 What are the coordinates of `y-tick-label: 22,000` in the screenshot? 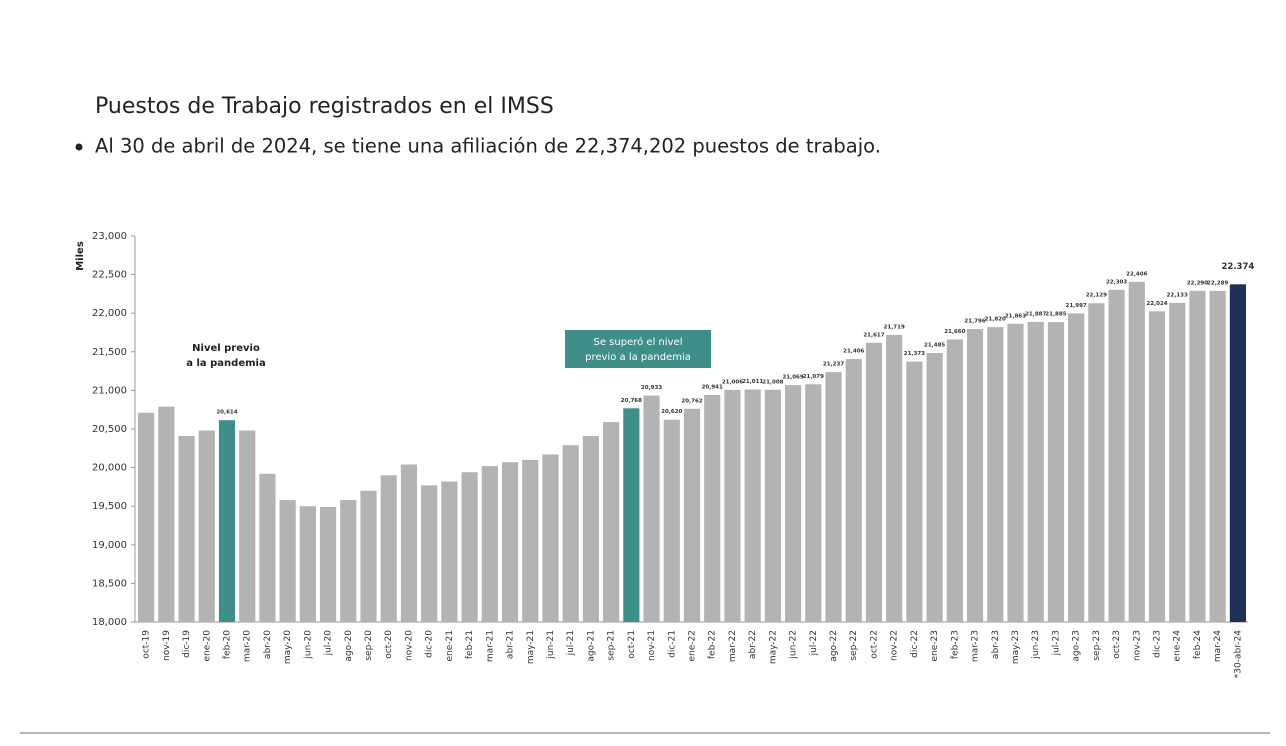 It's located at (109, 313).